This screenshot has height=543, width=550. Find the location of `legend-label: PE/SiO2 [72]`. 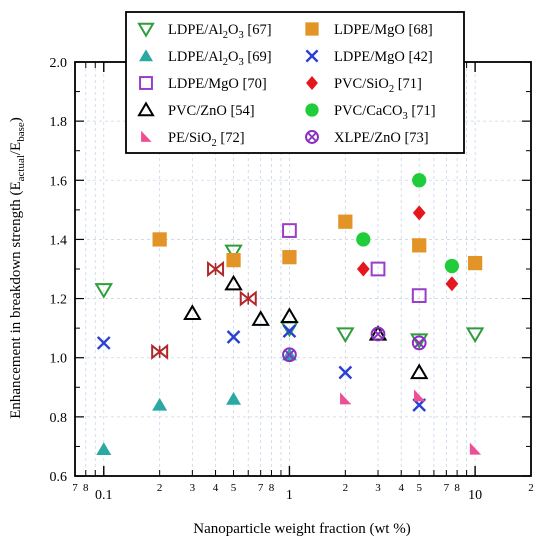

legend-label: PE/SiO2 [72] is located at coordinates (206, 139).